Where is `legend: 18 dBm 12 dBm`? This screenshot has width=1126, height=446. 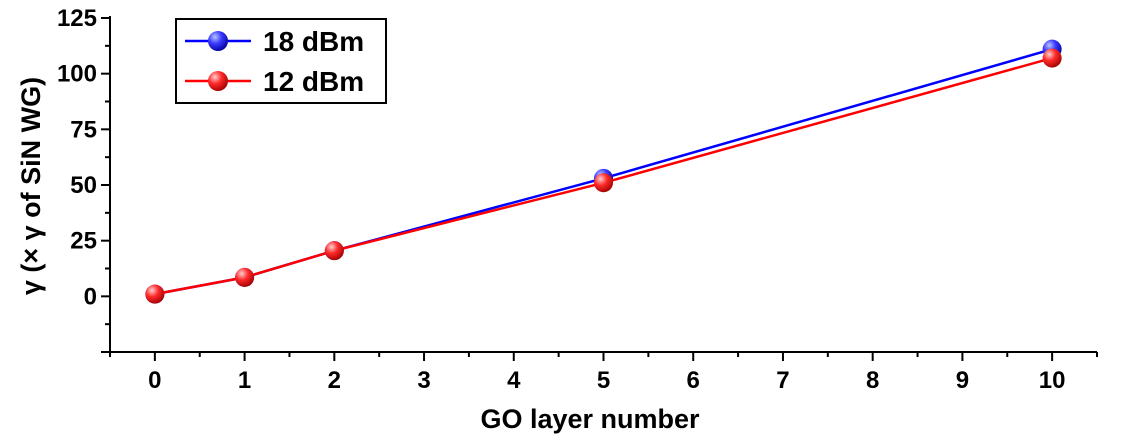 legend: 18 dBm 12 dBm is located at coordinates (281, 61).